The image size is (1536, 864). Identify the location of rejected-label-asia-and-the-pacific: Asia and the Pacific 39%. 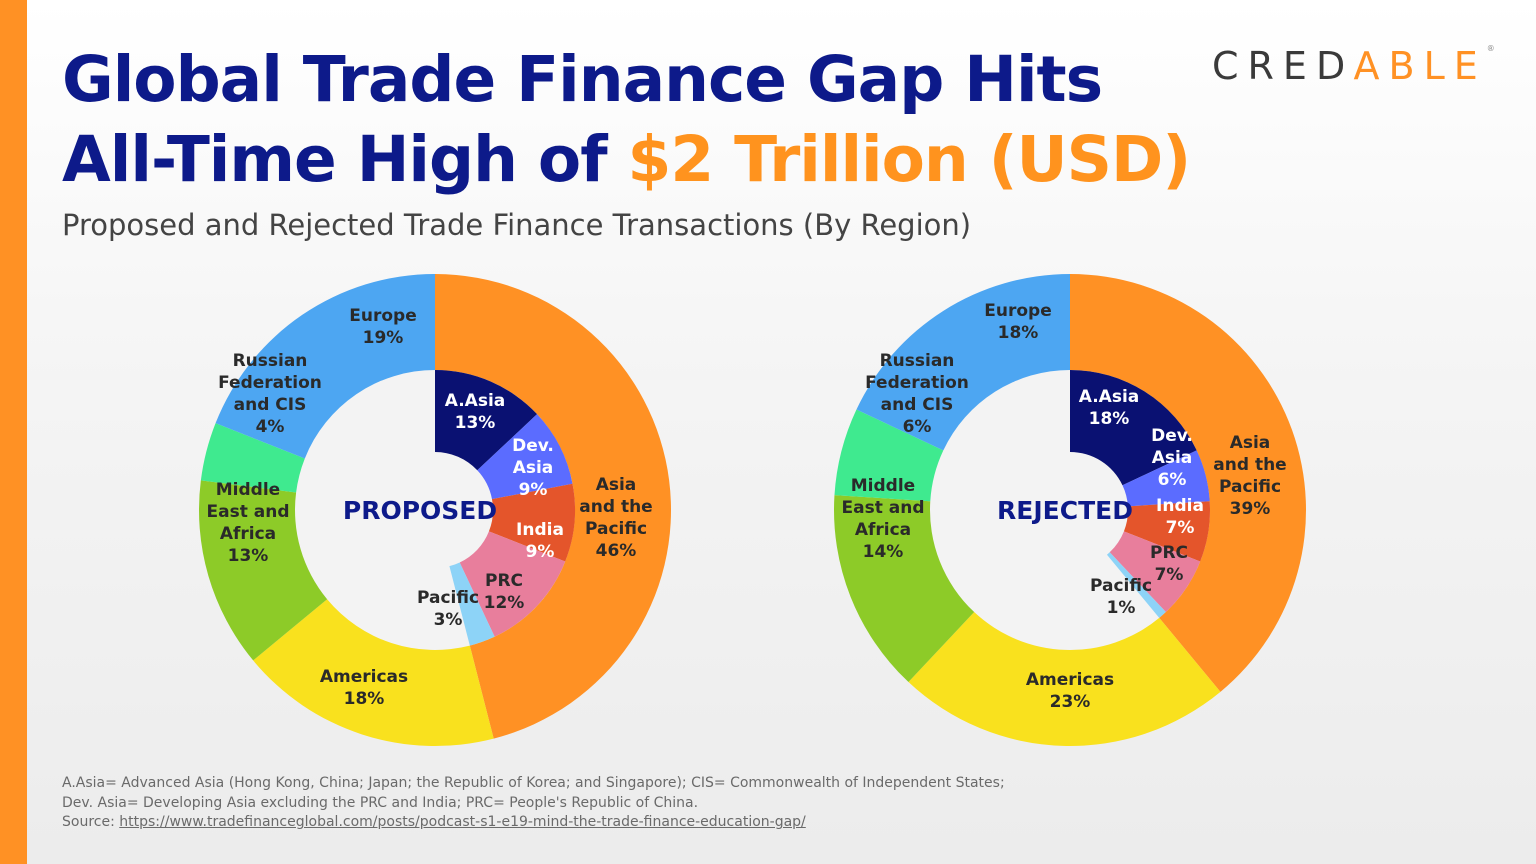
(1249, 476).